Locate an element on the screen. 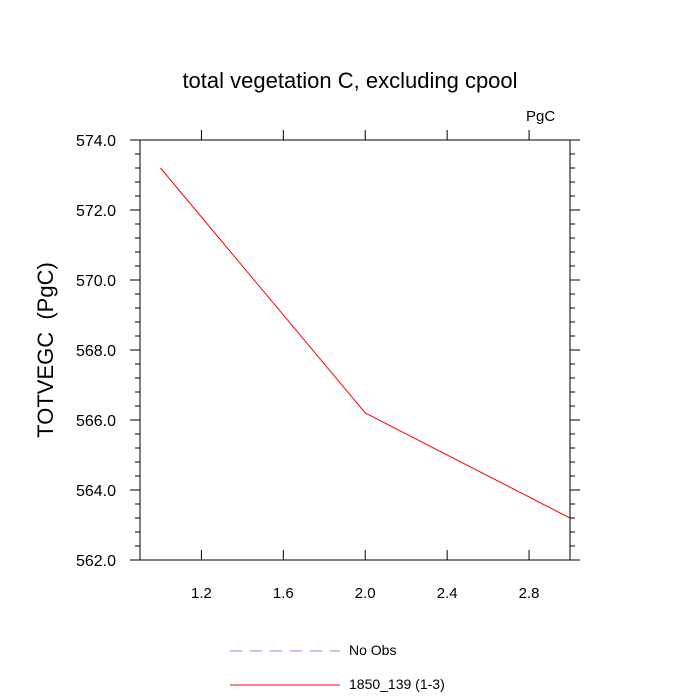 The image size is (700, 700). legend-label: No Obs is located at coordinates (373, 650).